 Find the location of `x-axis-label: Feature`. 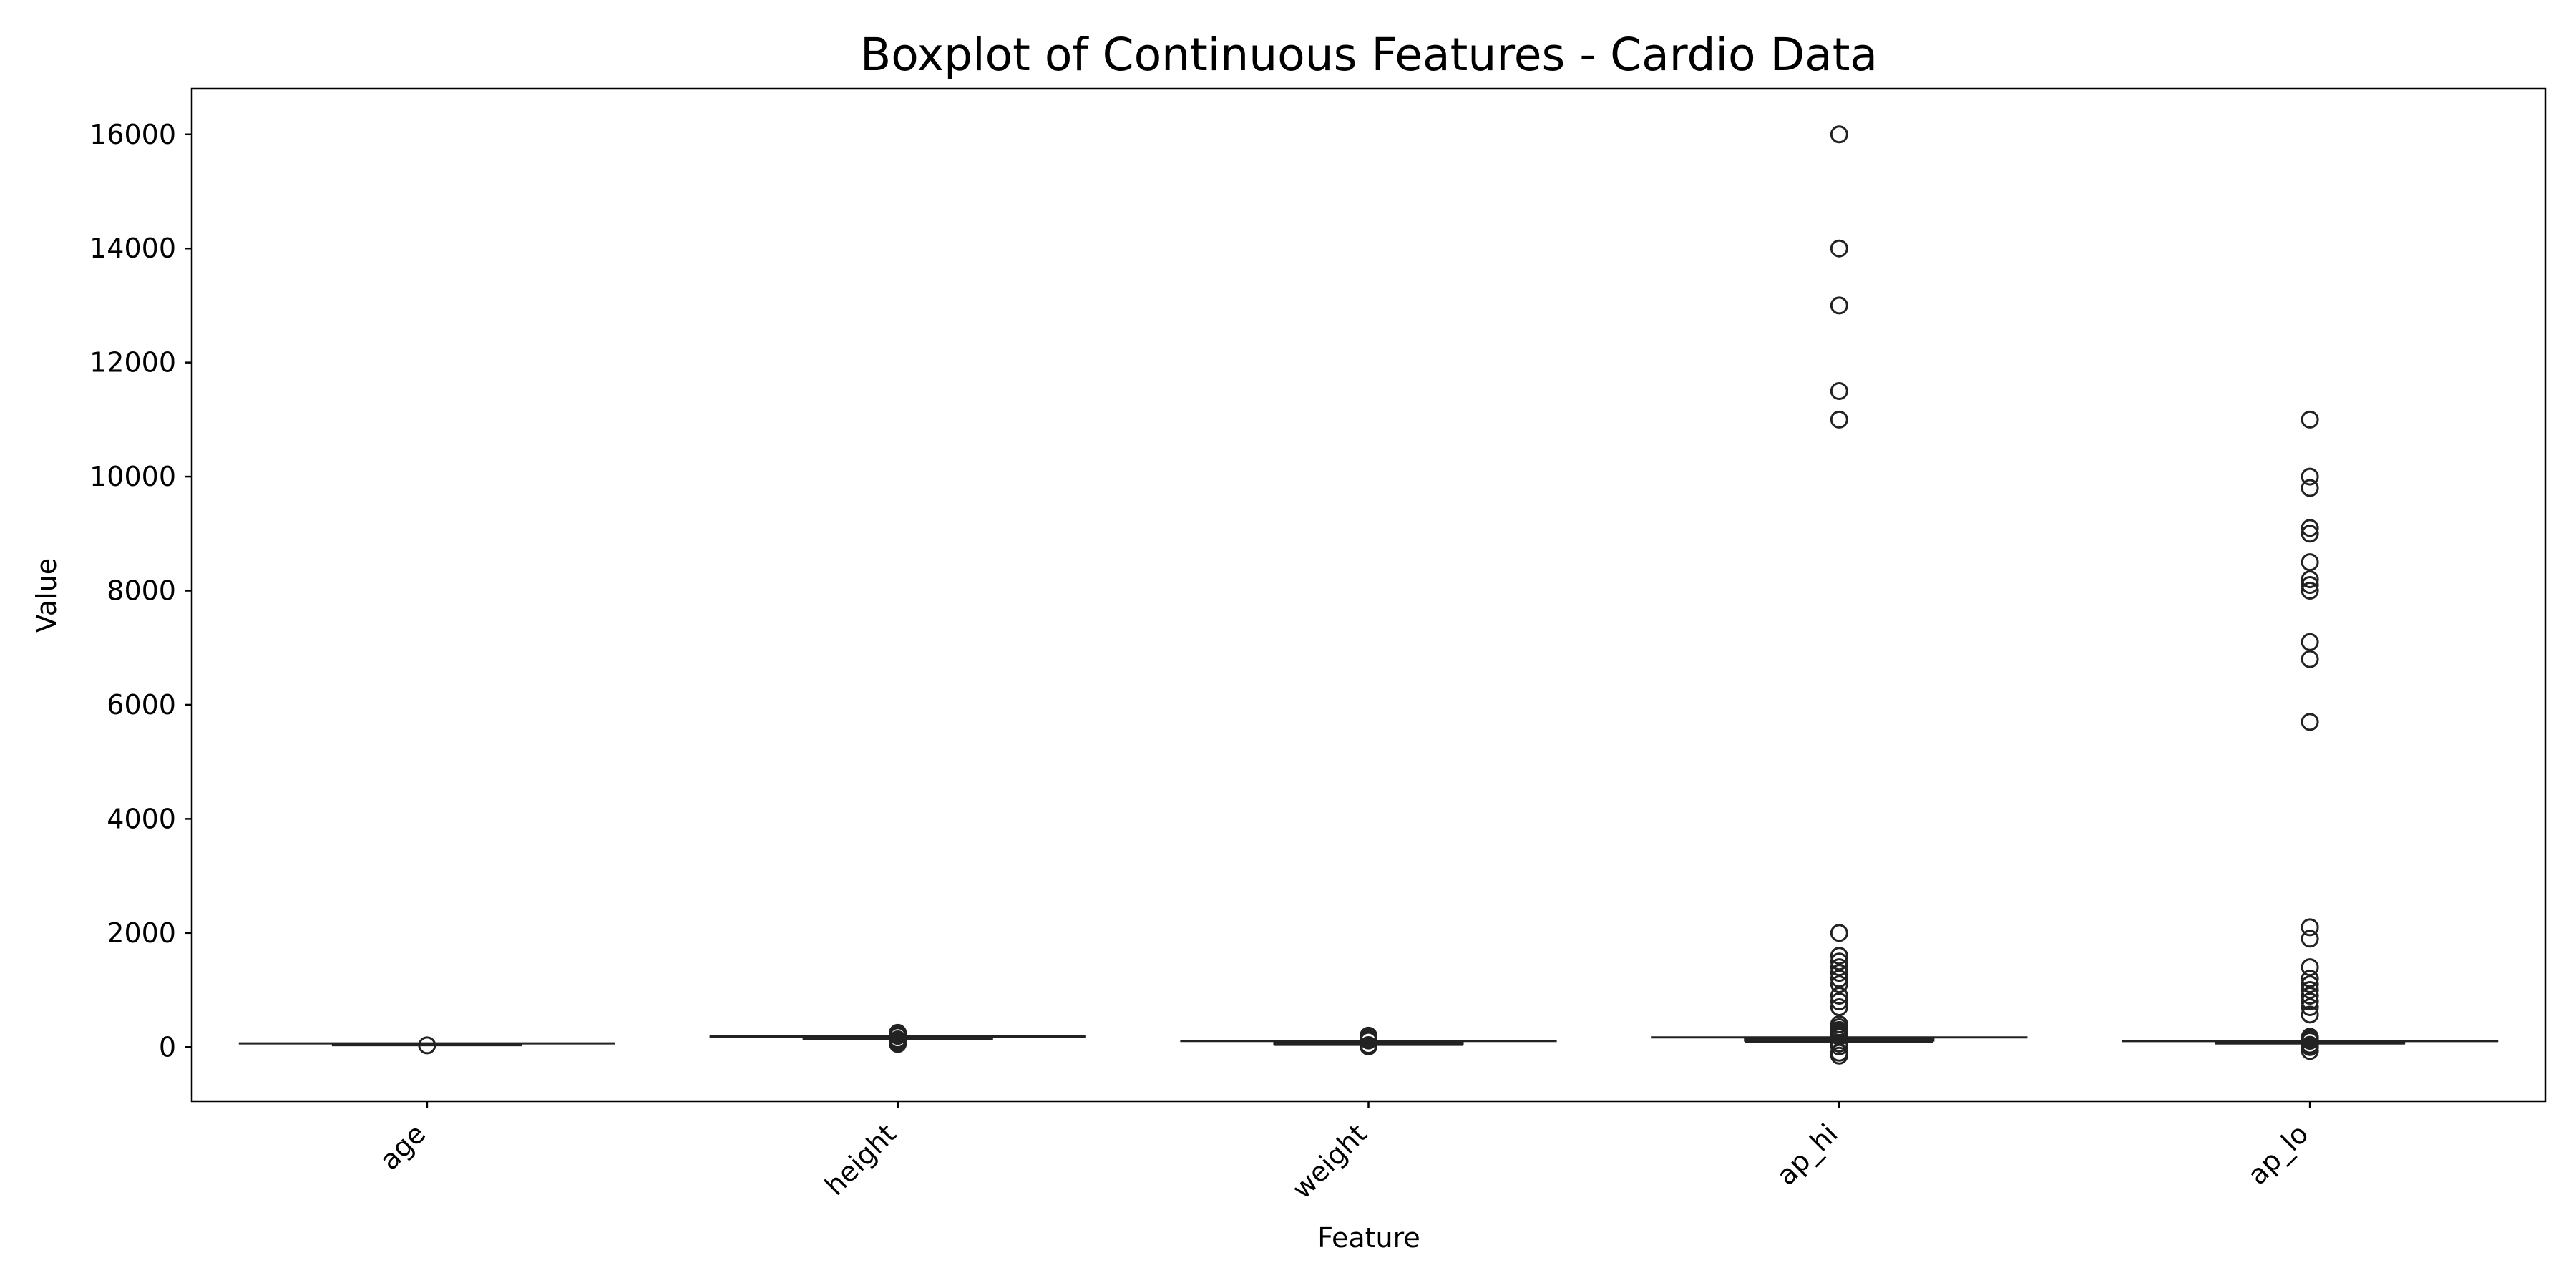

x-axis-label: Feature is located at coordinates (1368, 1238).